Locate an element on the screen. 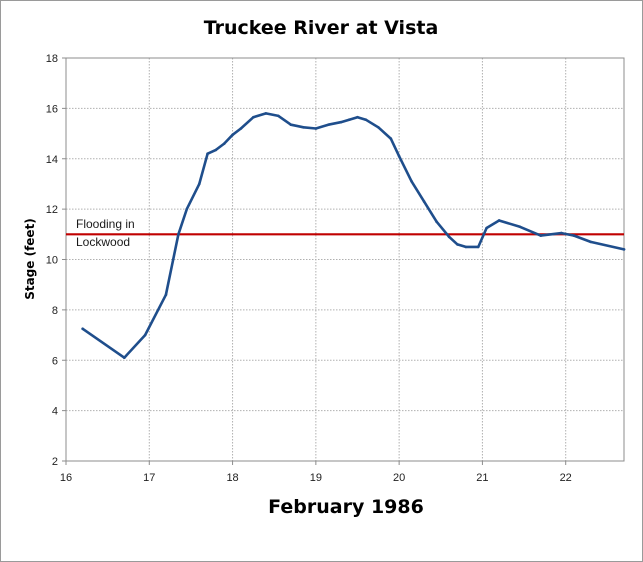 This screenshot has height=562, width=643. x-tick-label: 16 is located at coordinates (66, 478).